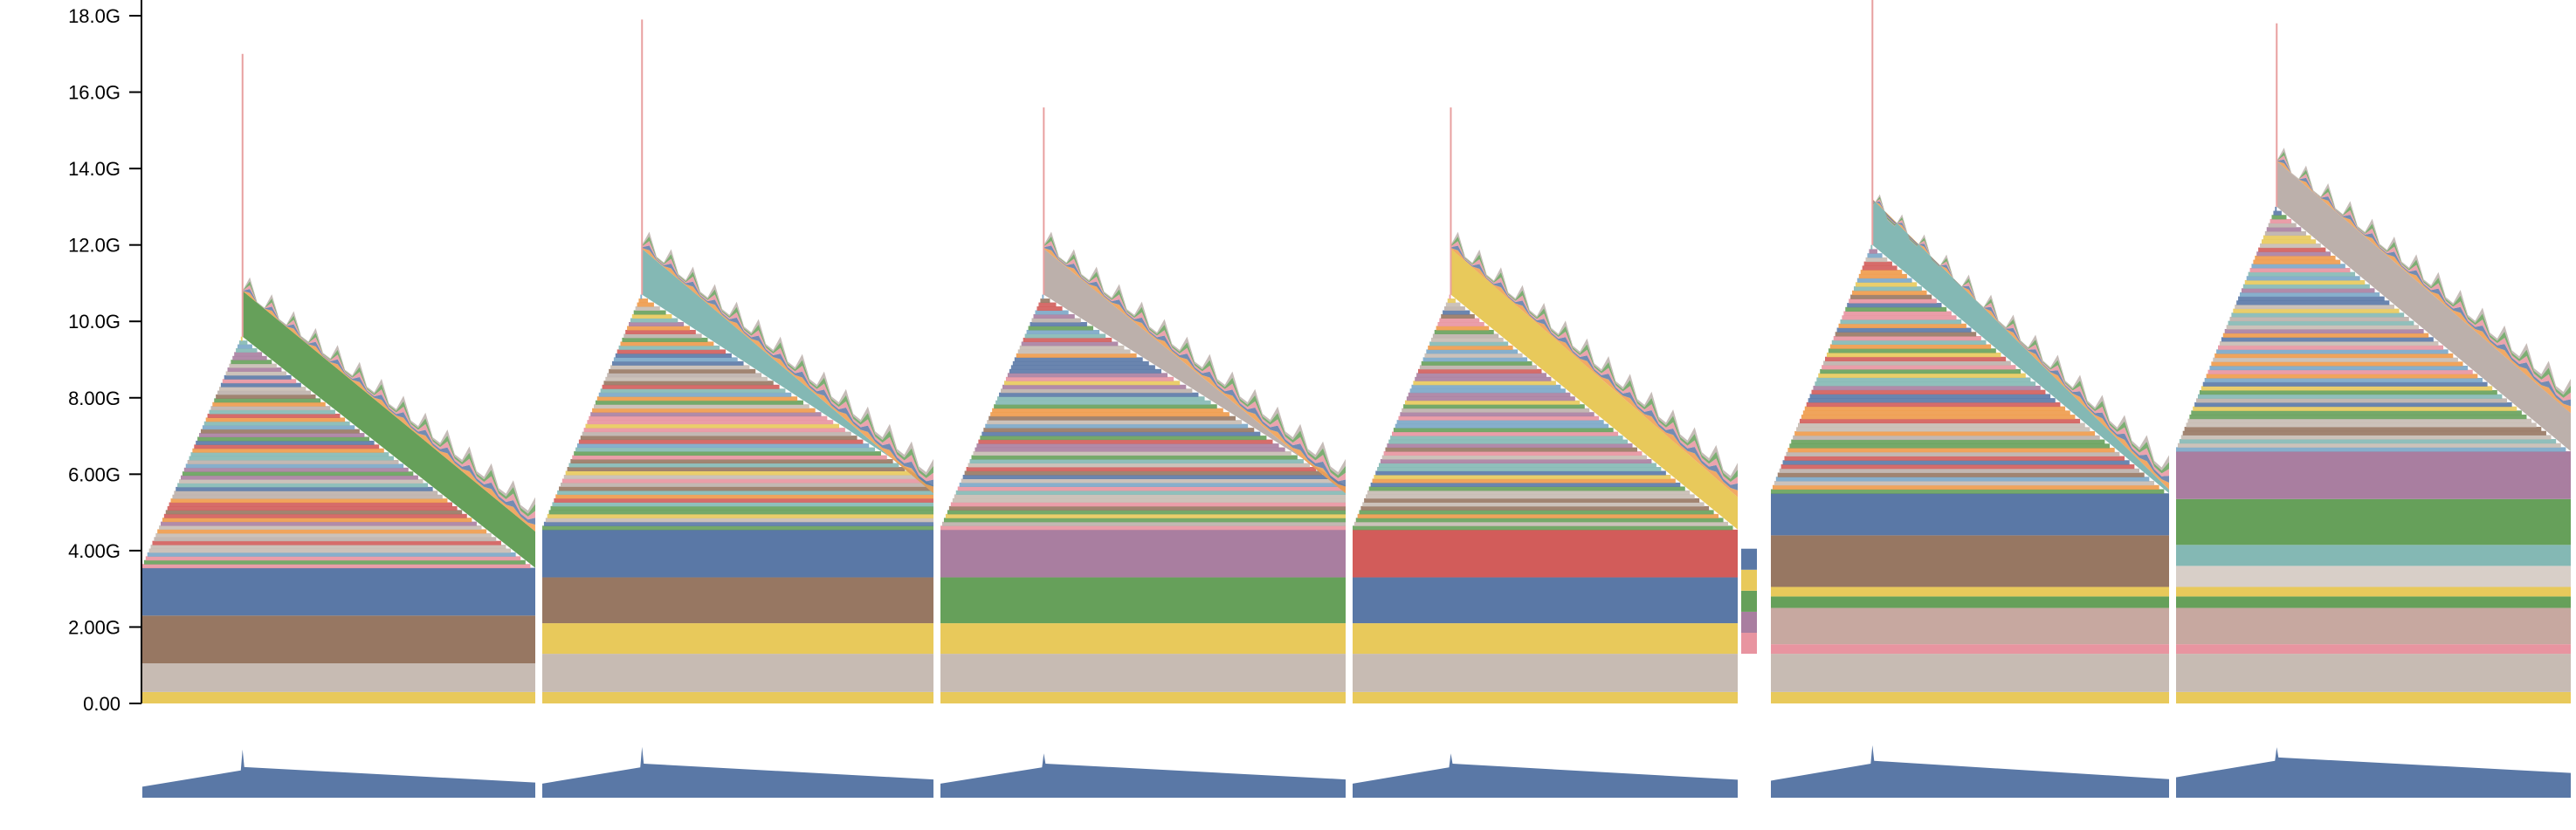 This screenshot has width=2576, height=830. I want to click on overview-strip, so click(1356, 771).